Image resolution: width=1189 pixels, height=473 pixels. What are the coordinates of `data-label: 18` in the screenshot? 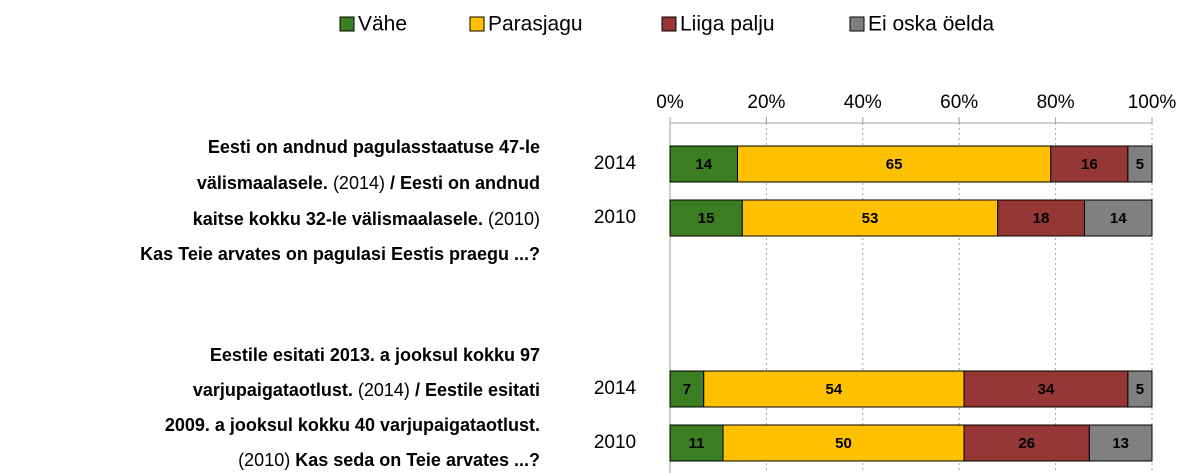 It's located at (1041, 218).